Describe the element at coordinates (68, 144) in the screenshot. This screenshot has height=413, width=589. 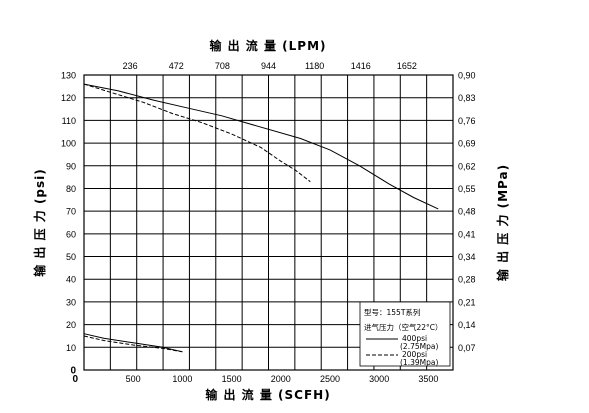
I see `left-tick-label: 100` at that location.